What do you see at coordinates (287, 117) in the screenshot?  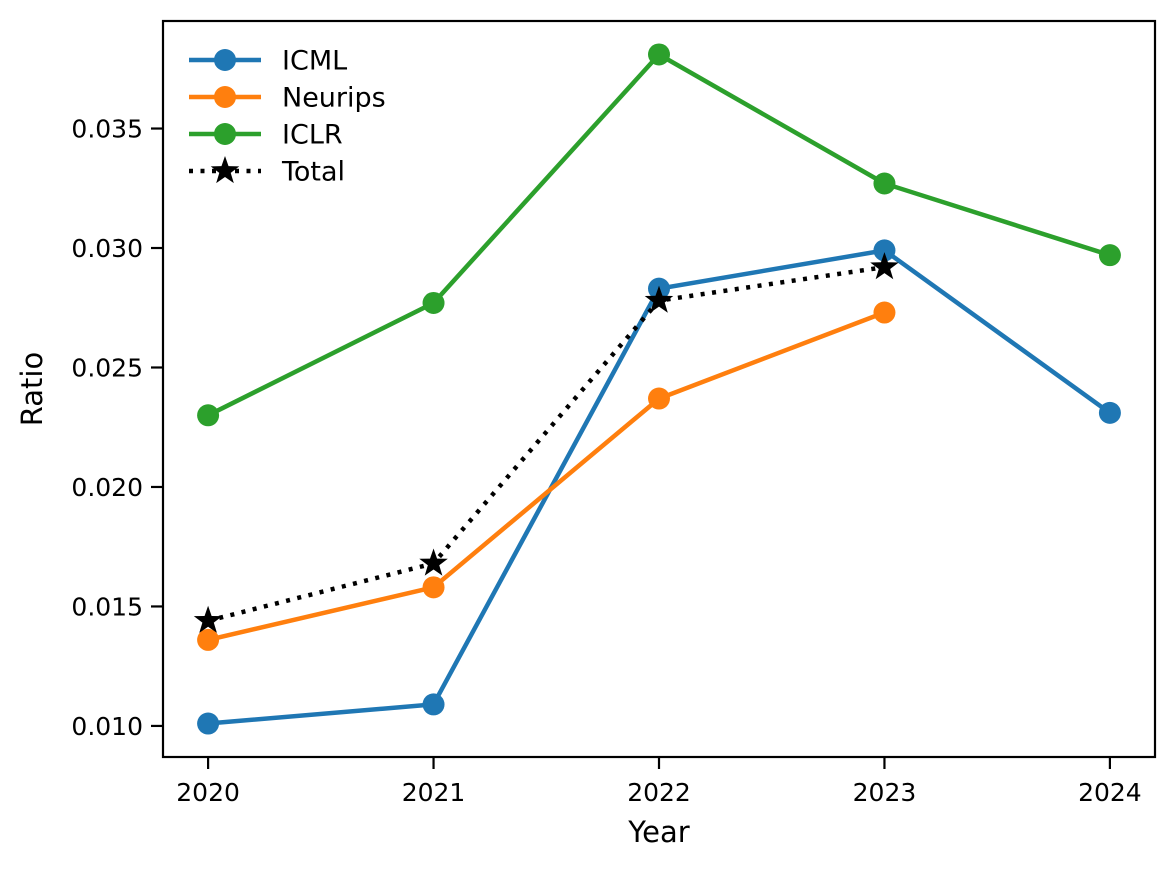 I see `legend: ICML Neurips ICLR Total` at bounding box center [287, 117].